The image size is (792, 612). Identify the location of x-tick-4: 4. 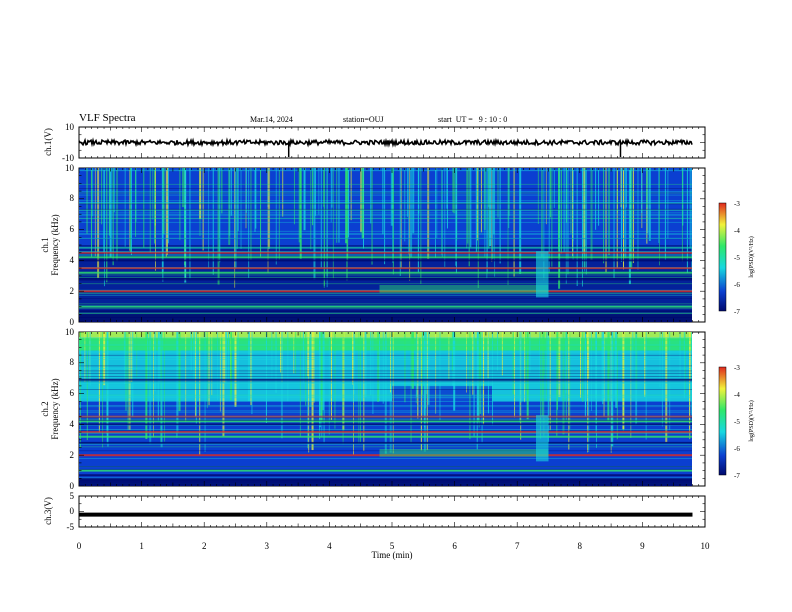
(329, 546).